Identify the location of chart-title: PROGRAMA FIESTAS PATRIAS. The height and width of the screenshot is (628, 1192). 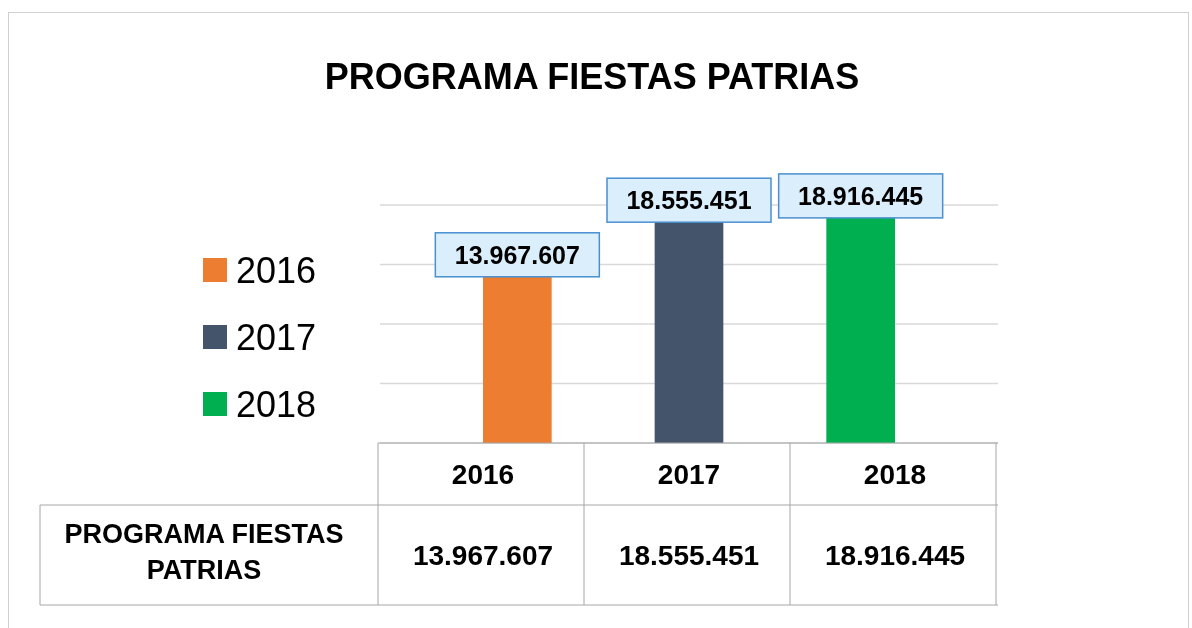
(592, 76).